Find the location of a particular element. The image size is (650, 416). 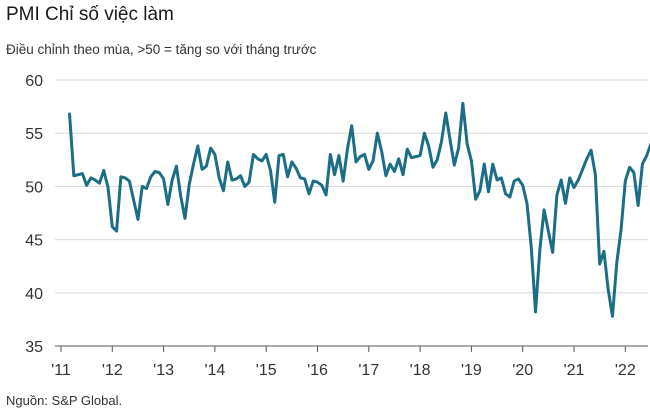

chart-source: Nguồn: S&P Global. is located at coordinates (64, 400).